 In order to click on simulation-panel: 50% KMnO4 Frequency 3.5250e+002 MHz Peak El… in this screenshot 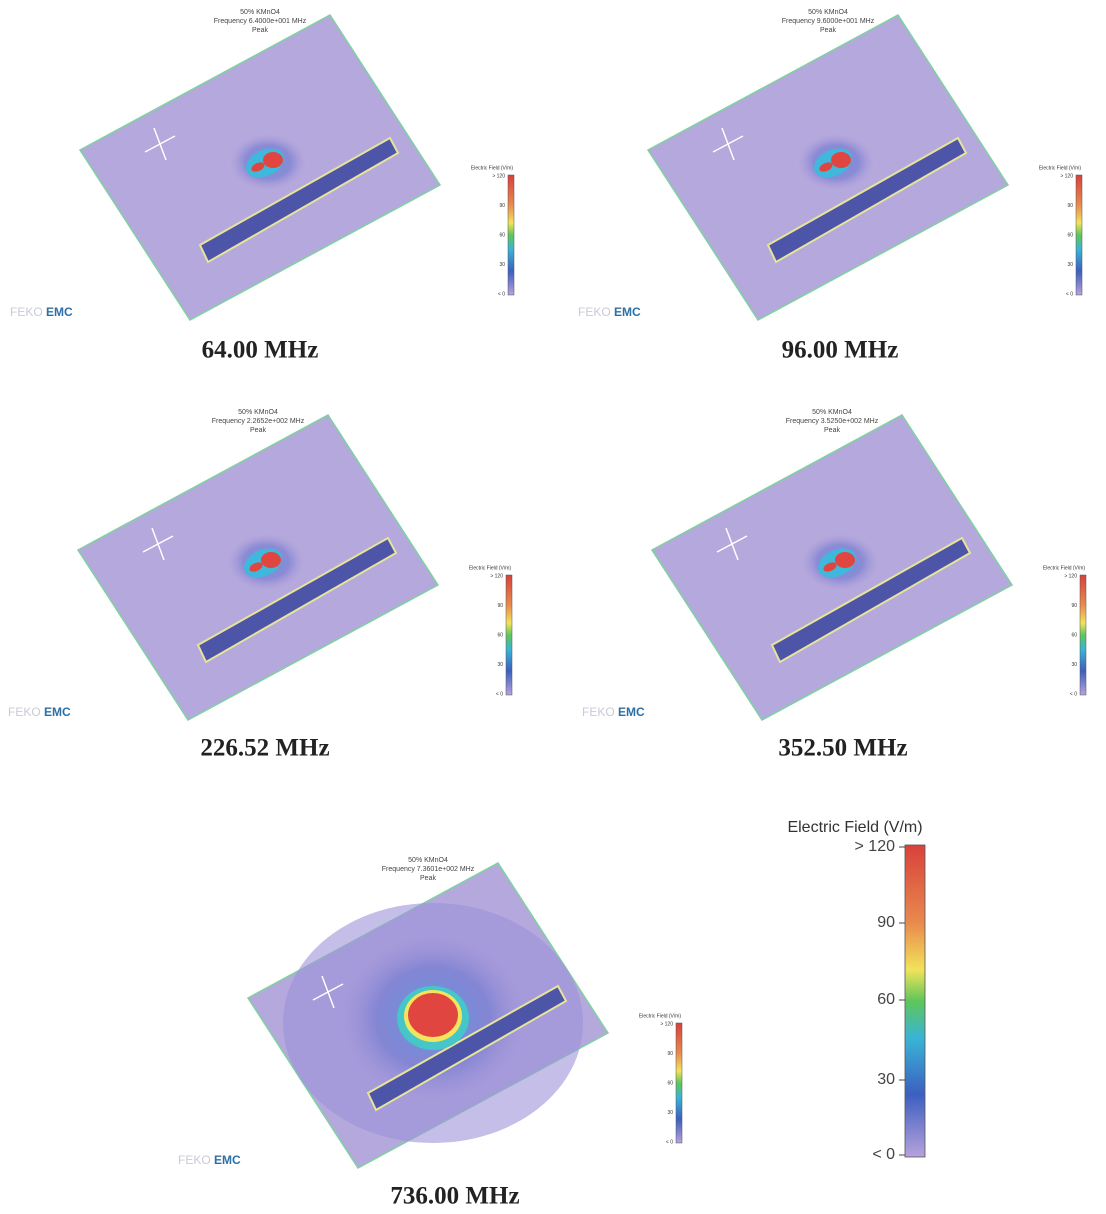, I will do `click(834, 565)`.